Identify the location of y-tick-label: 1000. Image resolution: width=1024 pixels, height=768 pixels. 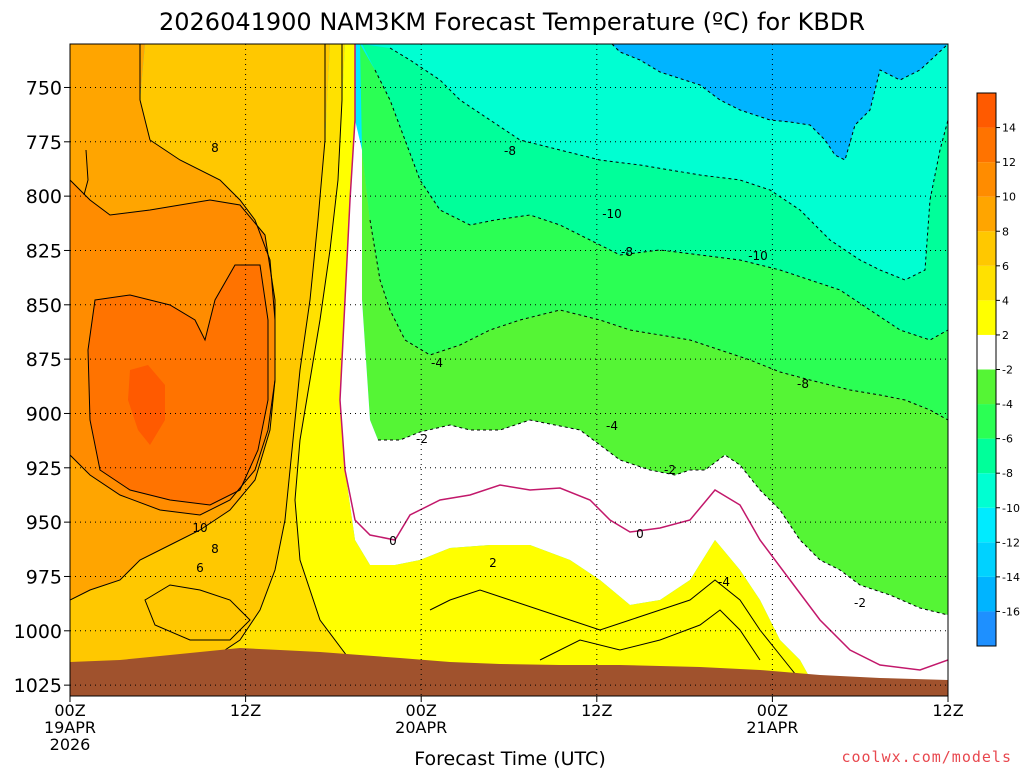
(38, 632).